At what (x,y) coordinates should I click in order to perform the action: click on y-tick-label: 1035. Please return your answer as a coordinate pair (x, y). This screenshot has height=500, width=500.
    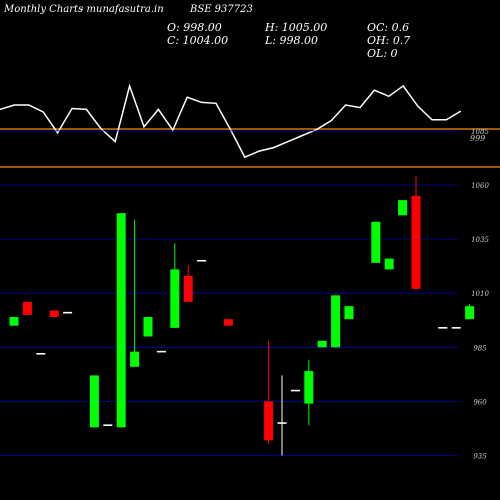
    Looking at the image, I should click on (480, 240).